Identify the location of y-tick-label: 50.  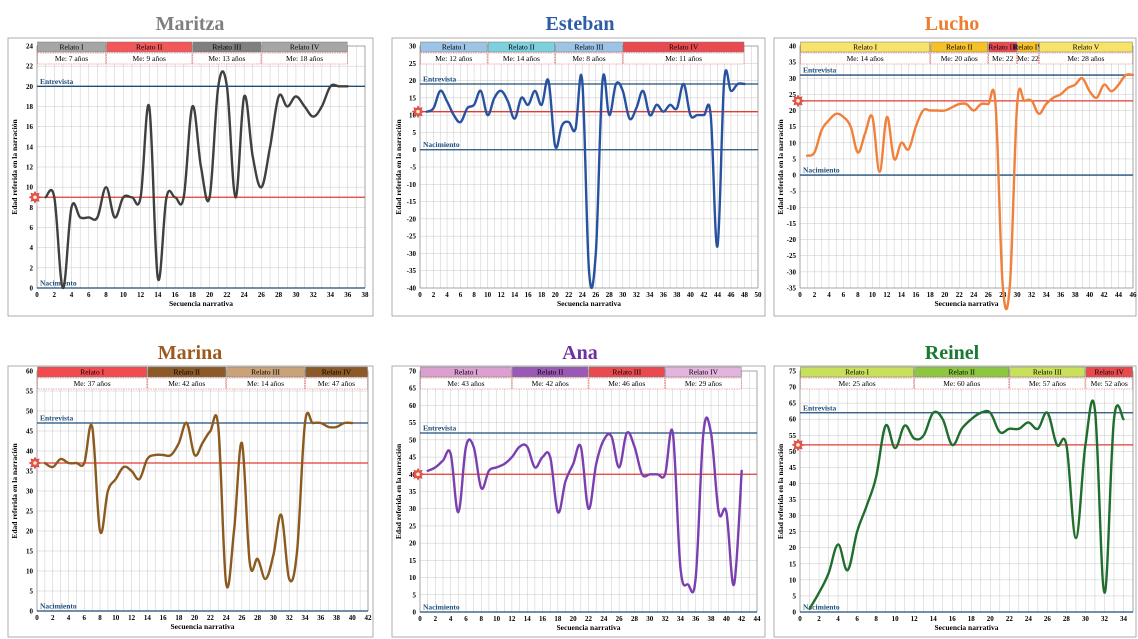
(793, 452).